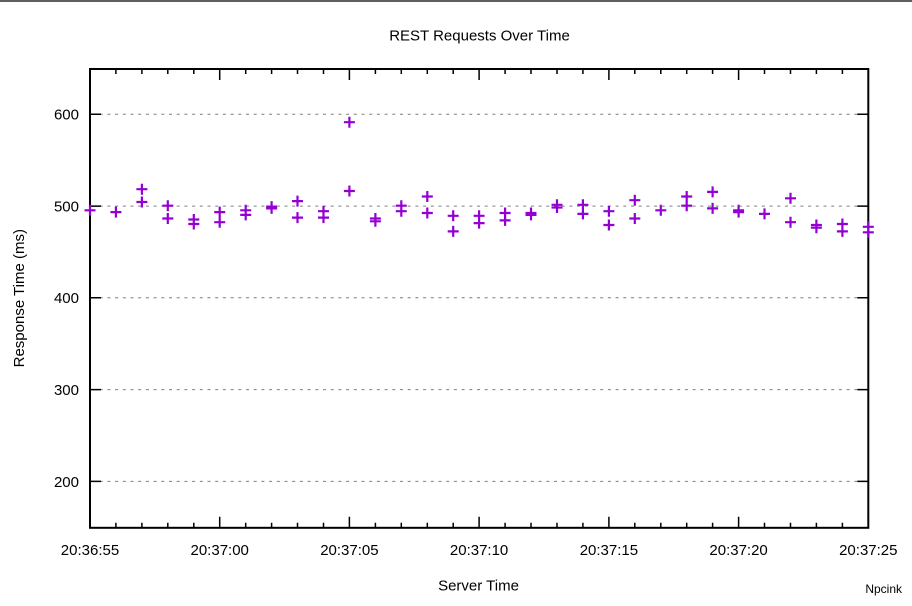 This screenshot has height=606, width=912. Describe the element at coordinates (479, 36) in the screenshot. I see `svg-text: REST Requests Over Time` at that location.